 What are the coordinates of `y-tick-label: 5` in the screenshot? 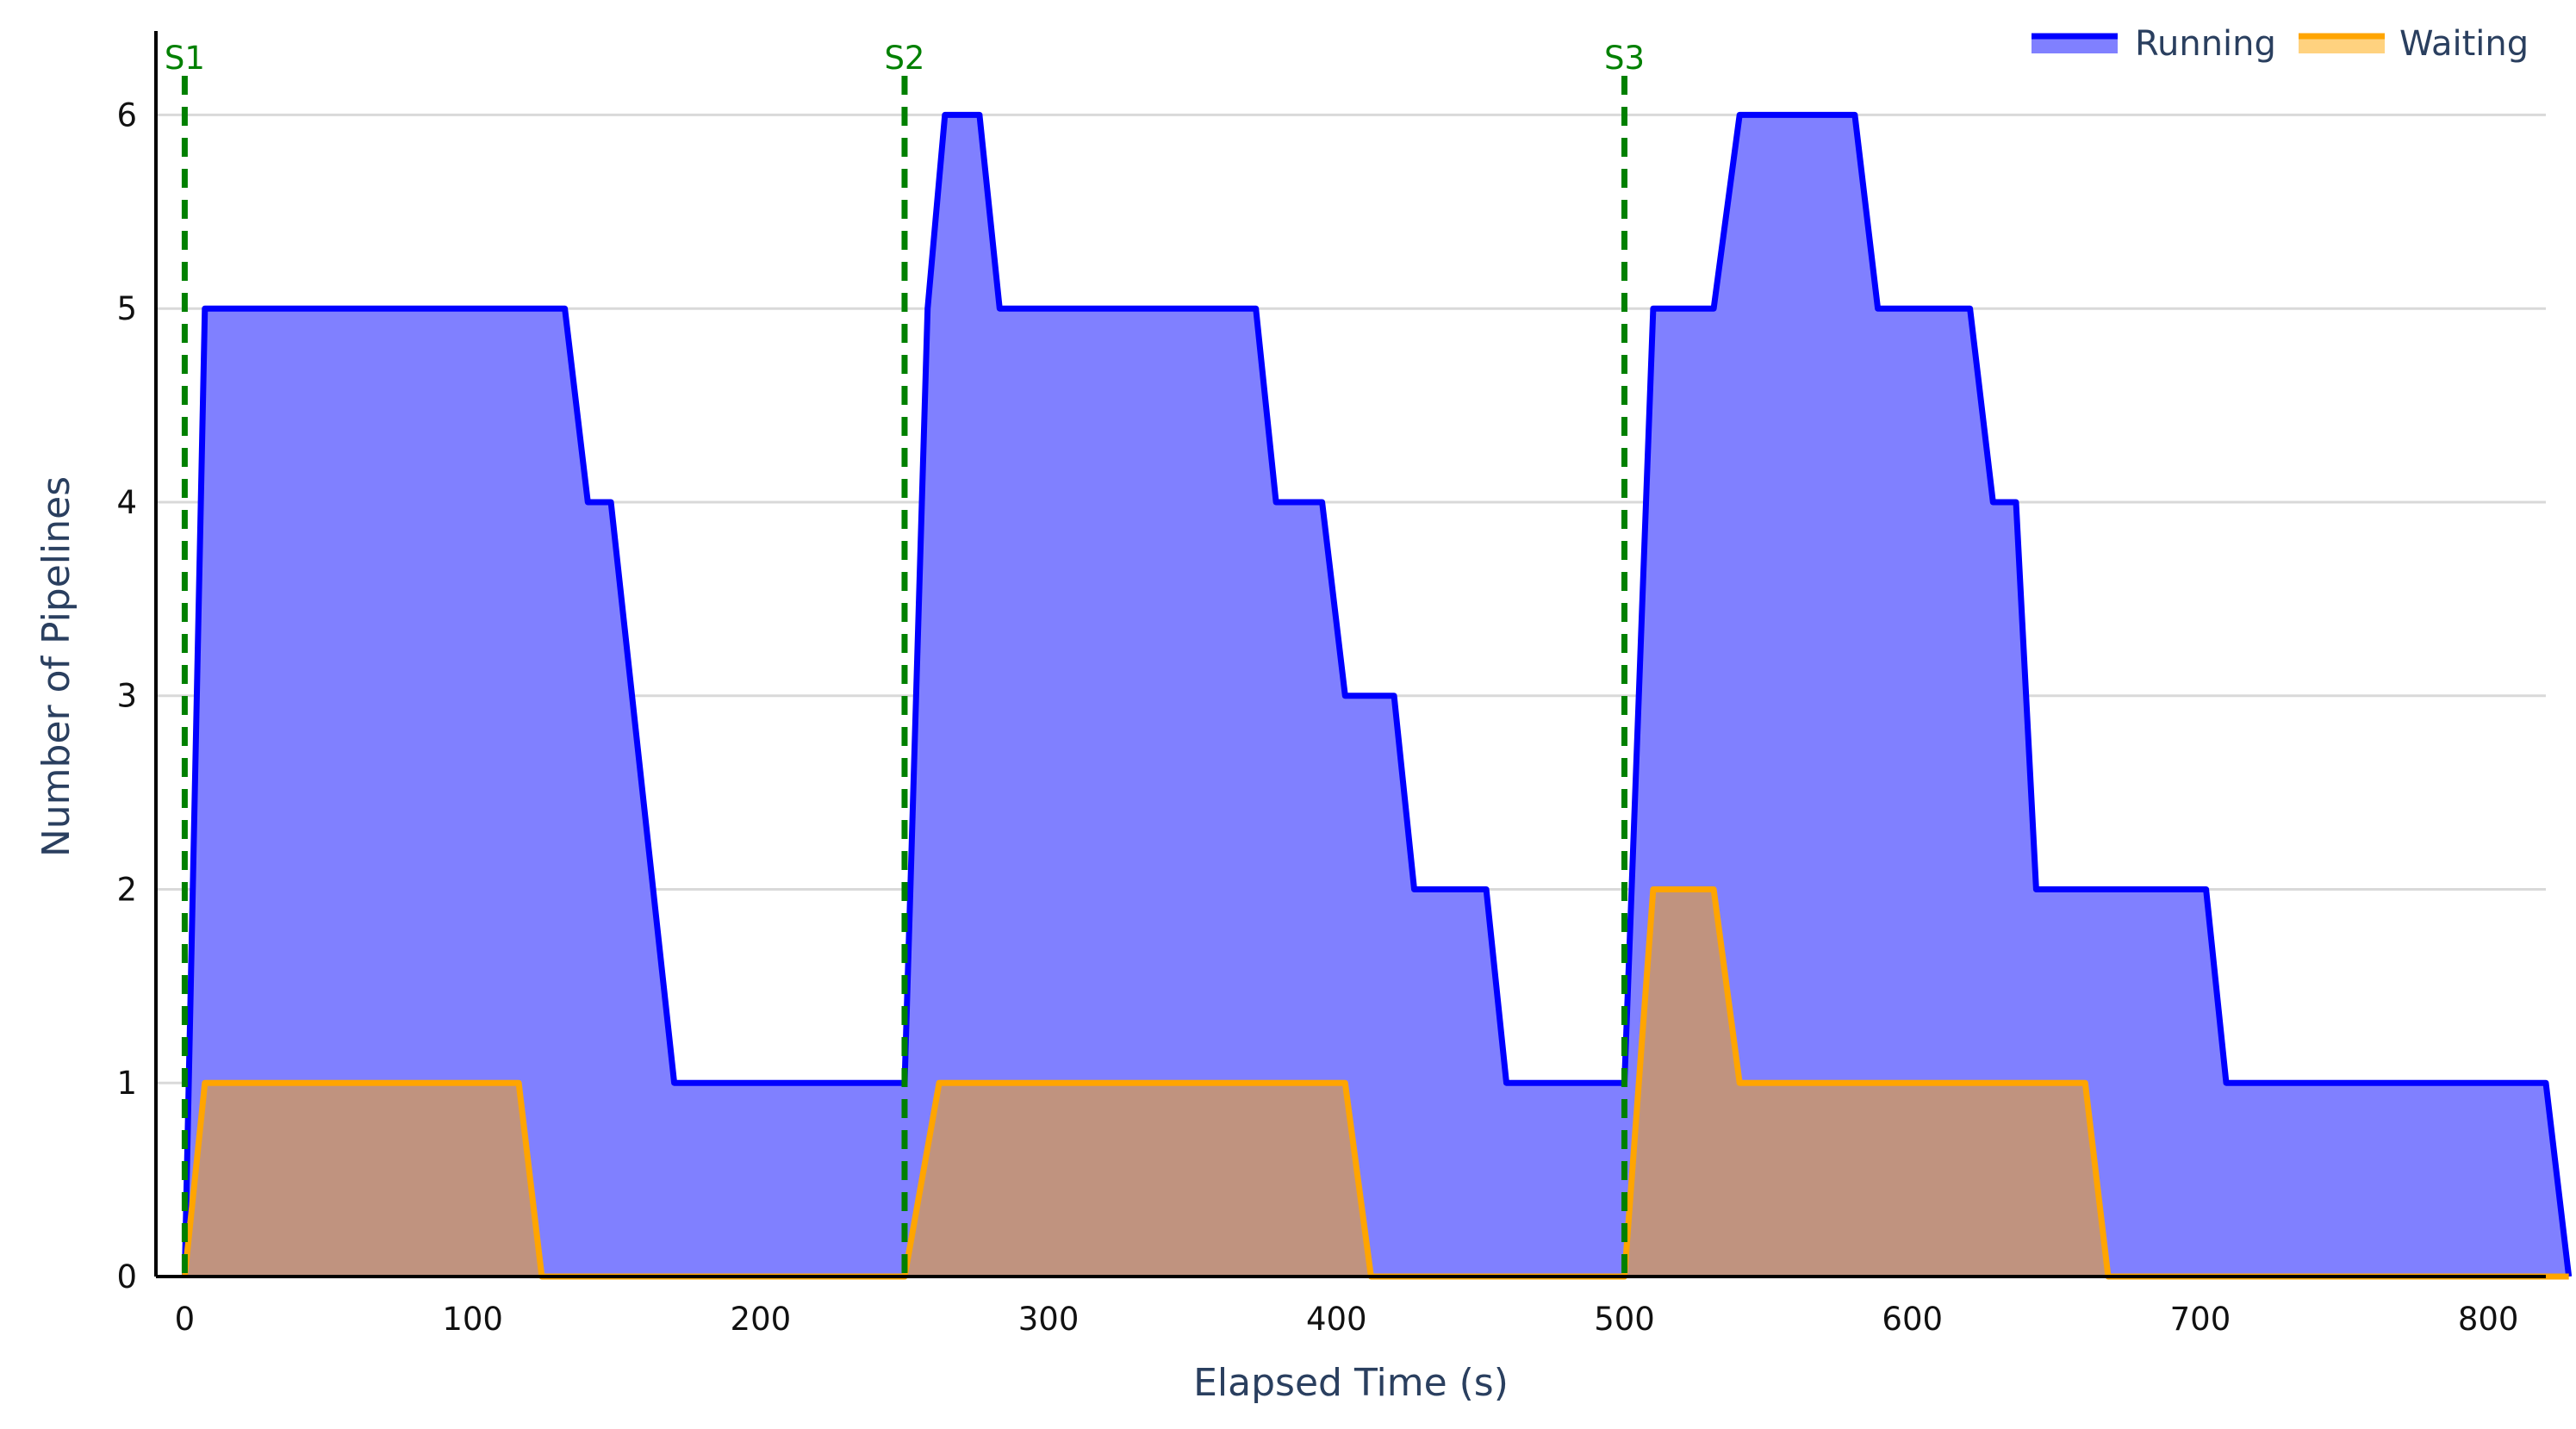 It's located at (127, 308).